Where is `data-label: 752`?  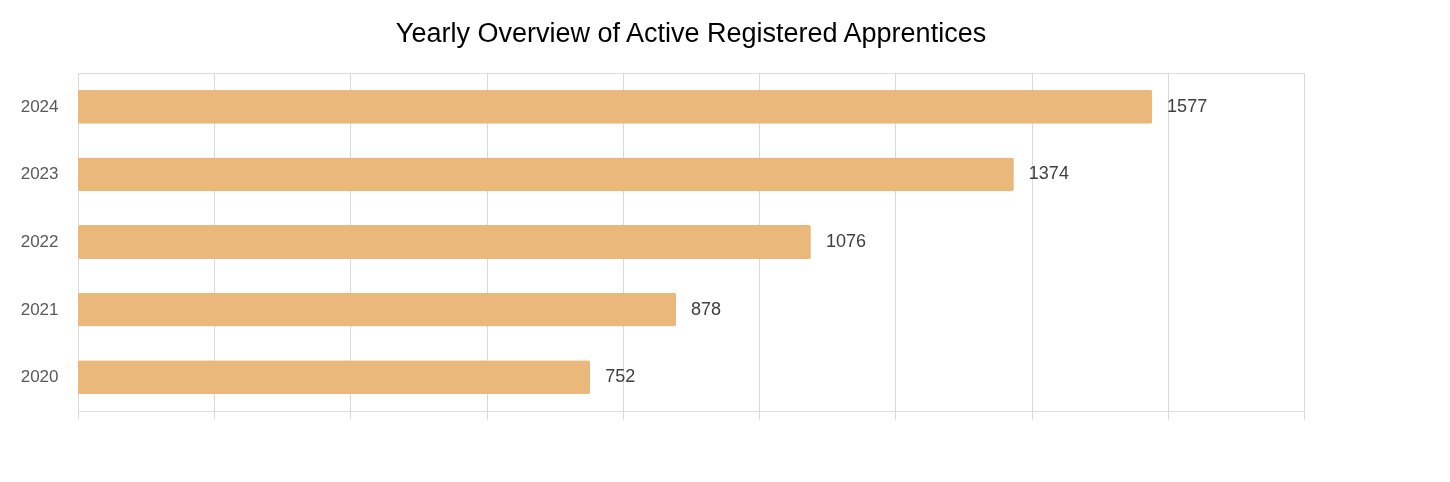 data-label: 752 is located at coordinates (620, 376).